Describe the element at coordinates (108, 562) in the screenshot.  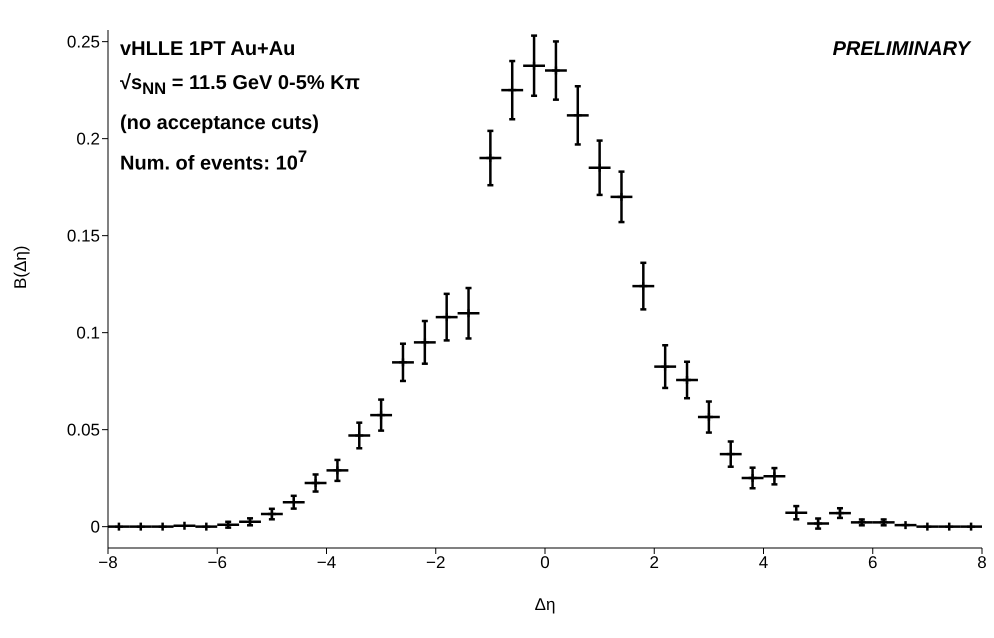
I see `x-tick-label: −8` at that location.